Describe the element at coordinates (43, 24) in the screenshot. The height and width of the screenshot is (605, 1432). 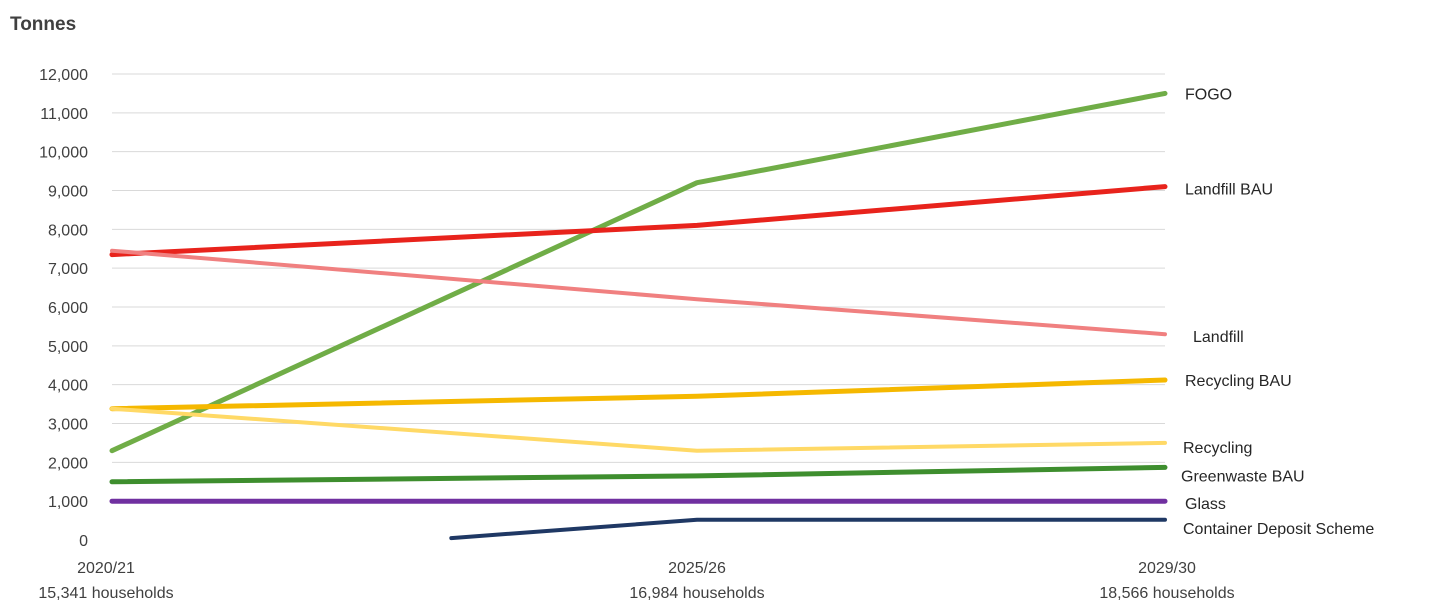
I see `y-axis-label: Tonnes` at that location.